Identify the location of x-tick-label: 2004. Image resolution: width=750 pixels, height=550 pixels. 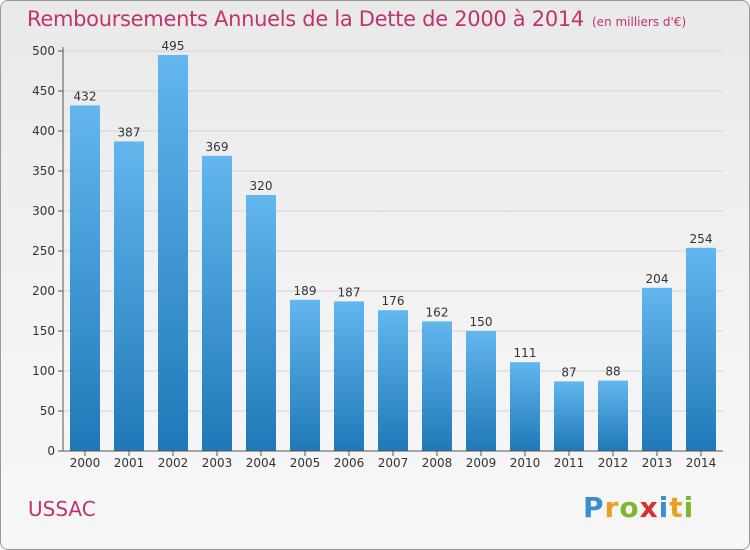
(261, 463).